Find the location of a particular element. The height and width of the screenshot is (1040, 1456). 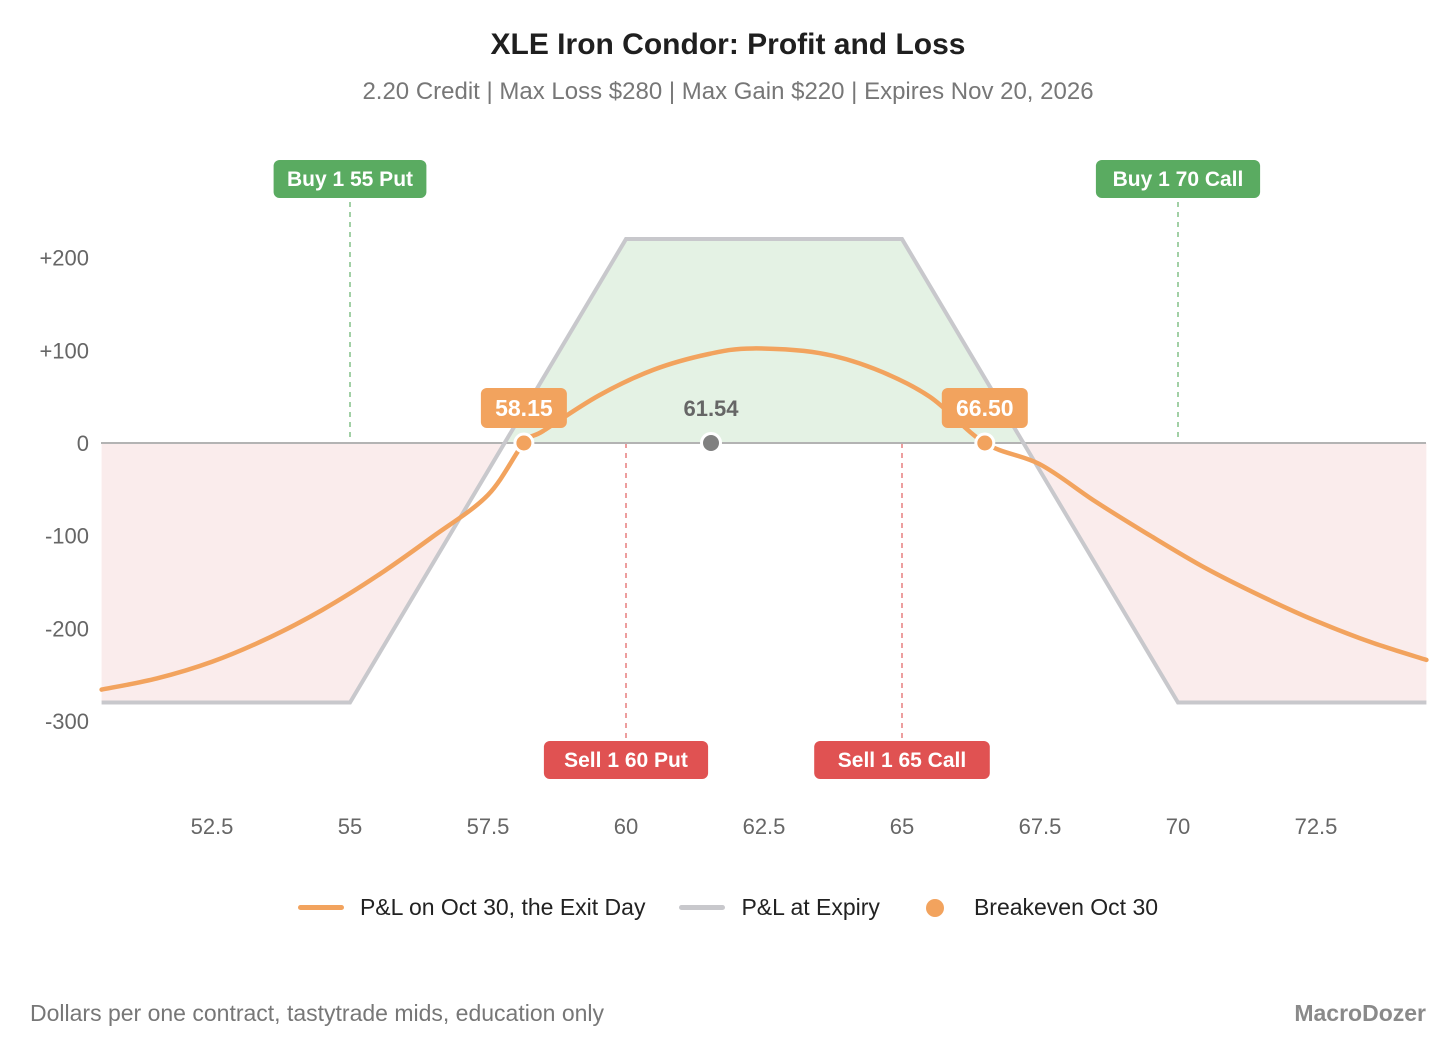

legend-swatch-breakeven is located at coordinates (934, 907).